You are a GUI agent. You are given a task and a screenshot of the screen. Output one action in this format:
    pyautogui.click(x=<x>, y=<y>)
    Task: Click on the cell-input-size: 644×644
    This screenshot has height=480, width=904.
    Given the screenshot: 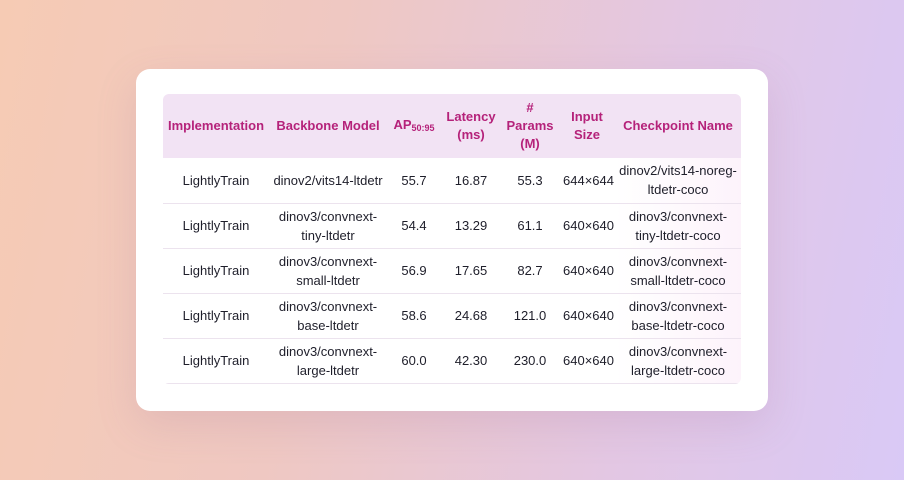 What is the action you would take?
    pyautogui.click(x=588, y=180)
    